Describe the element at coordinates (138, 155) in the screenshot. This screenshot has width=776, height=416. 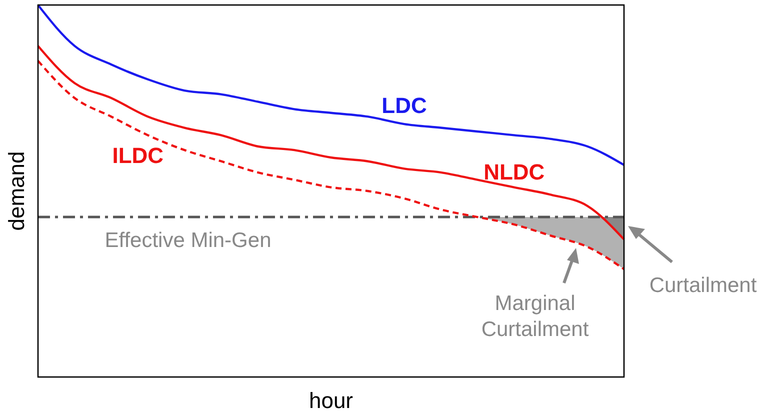
I see `series-label: ILDC` at that location.